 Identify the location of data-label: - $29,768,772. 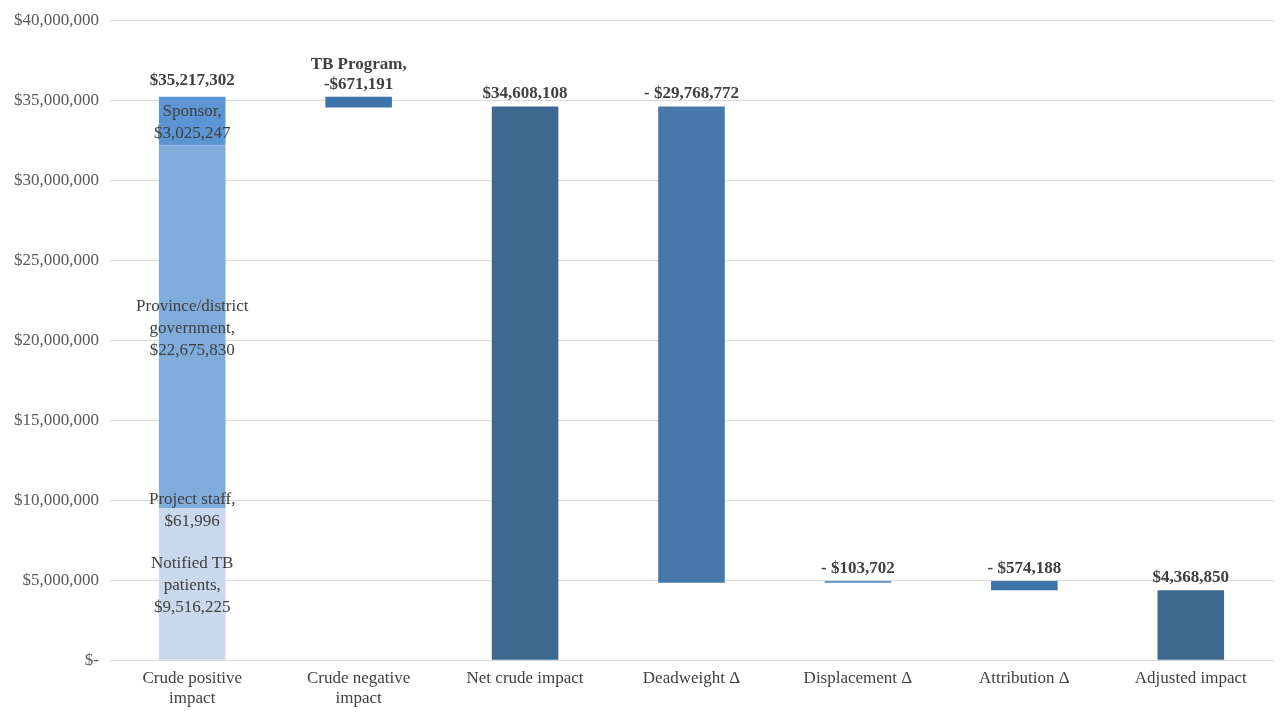
(691, 93).